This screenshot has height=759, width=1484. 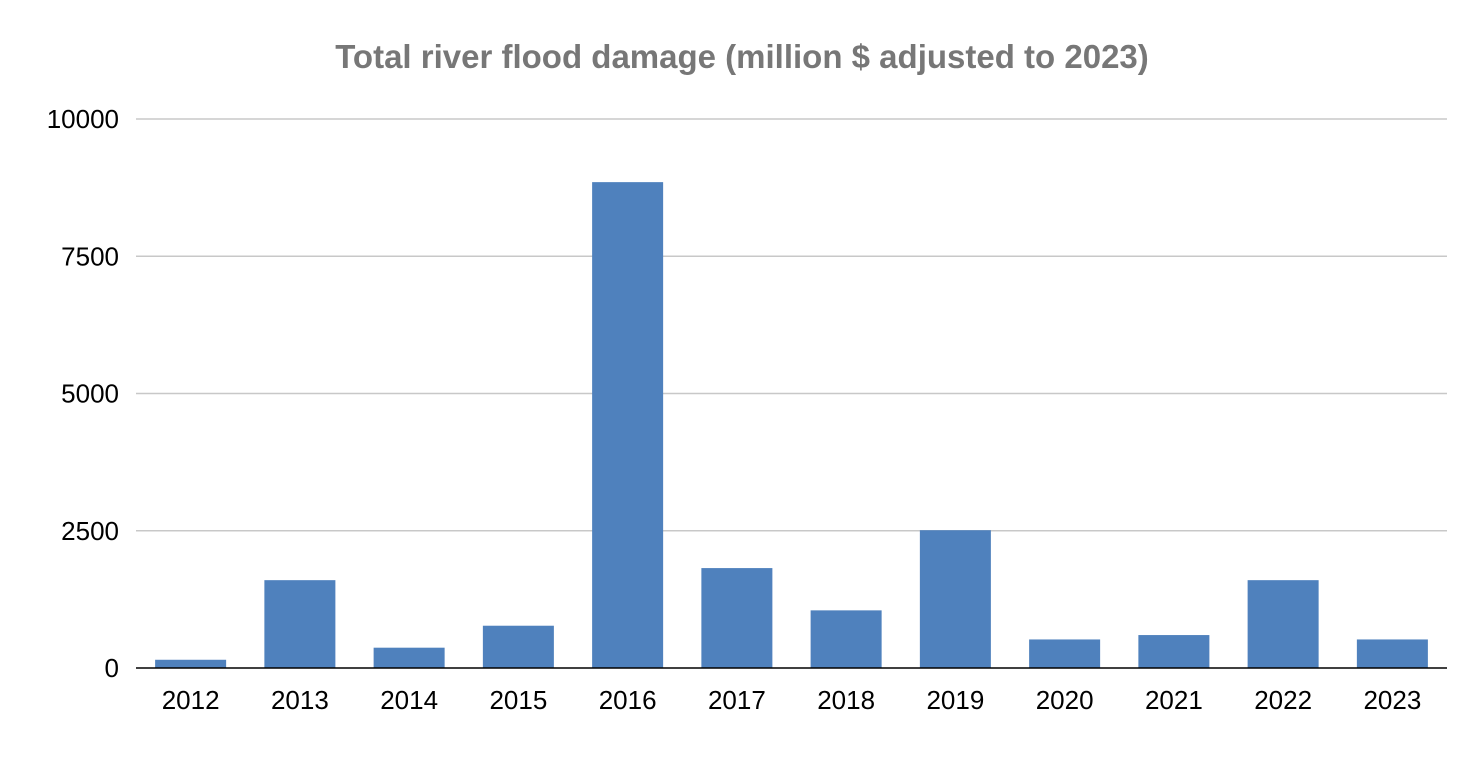 I want to click on x-tick-label: 2018, so click(x=846, y=700).